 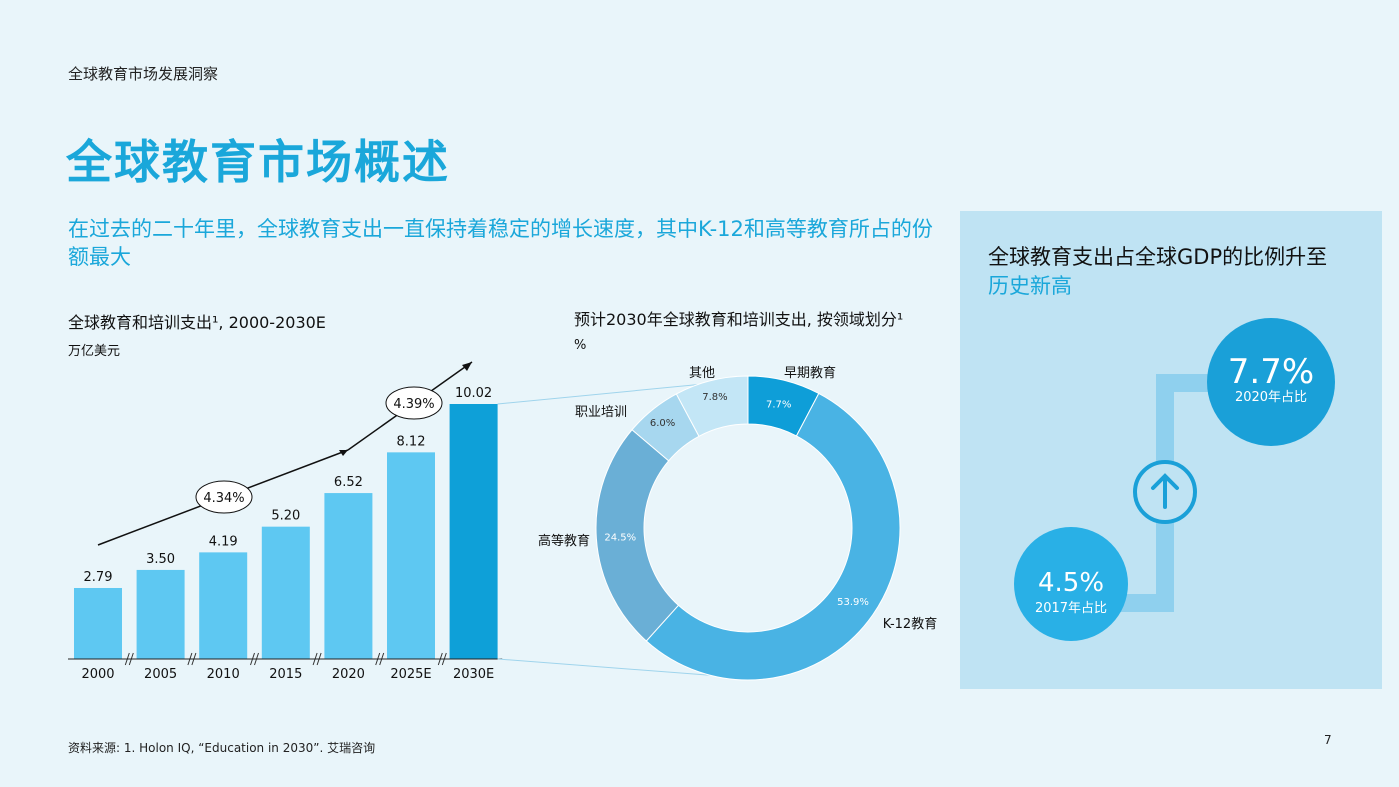 I want to click on bar-value-label: 5.20, so click(x=285, y=516).